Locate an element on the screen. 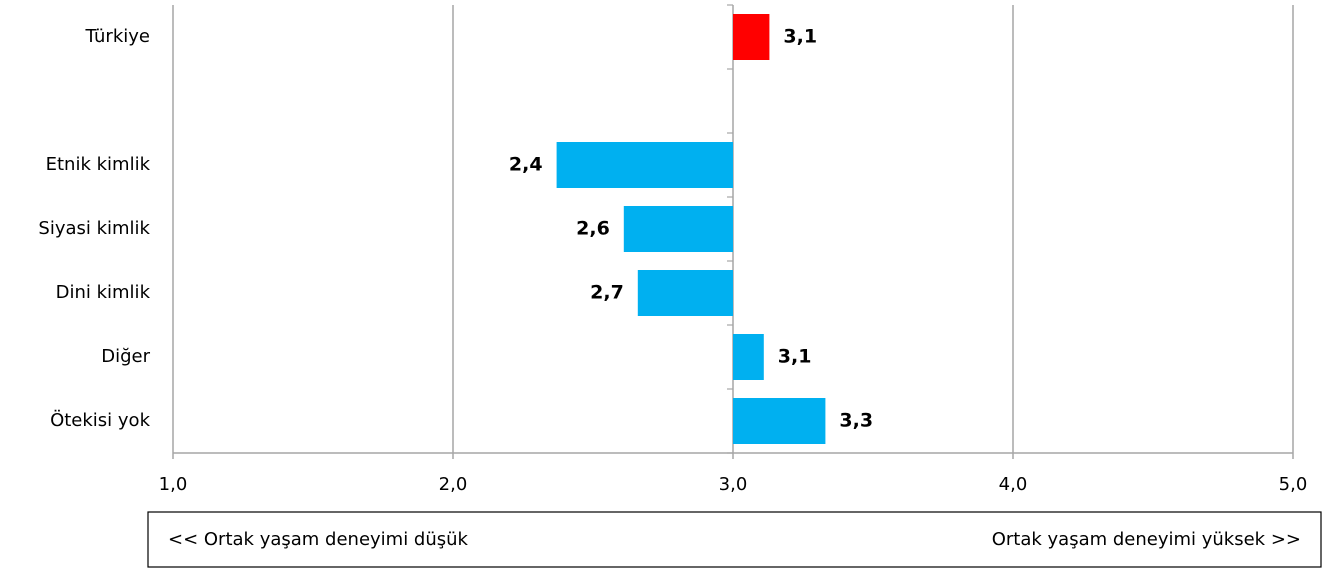 This screenshot has height=568, width=1333. y-tick-label: Dini kimlik is located at coordinates (103, 292).